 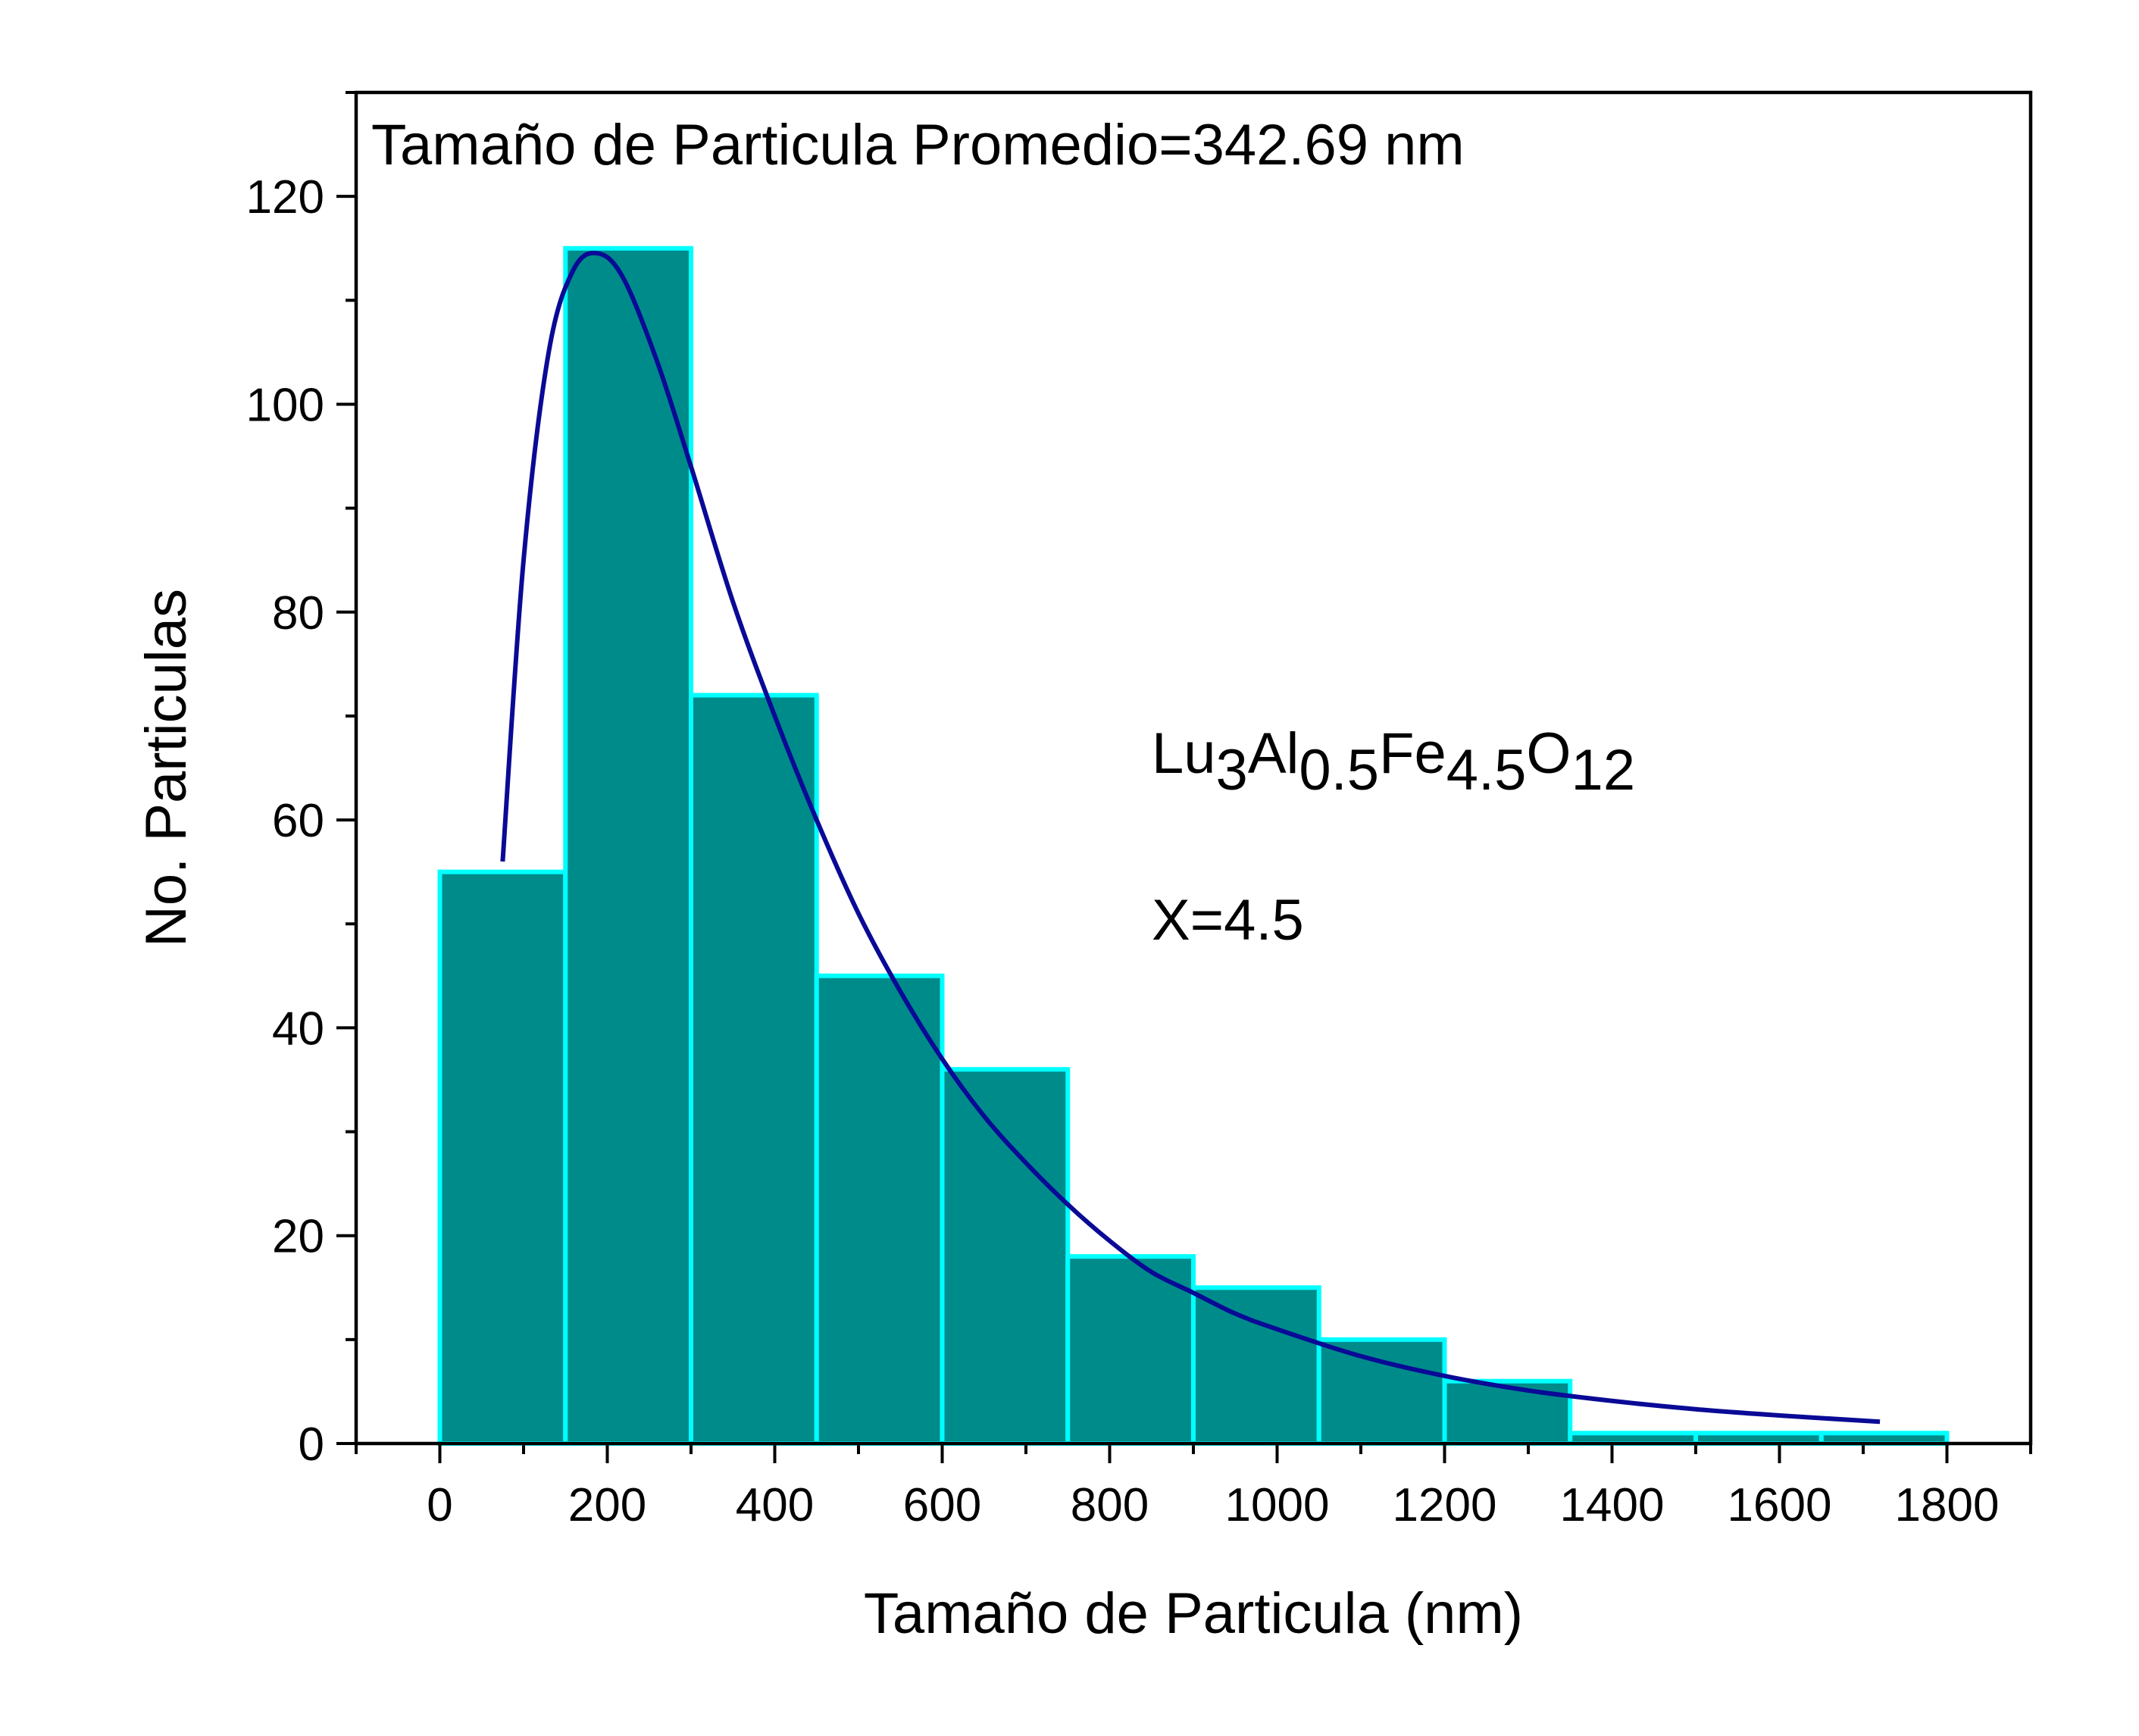 What do you see at coordinates (1445, 1505) in the screenshot?
I see `x-tick-label: 1200` at bounding box center [1445, 1505].